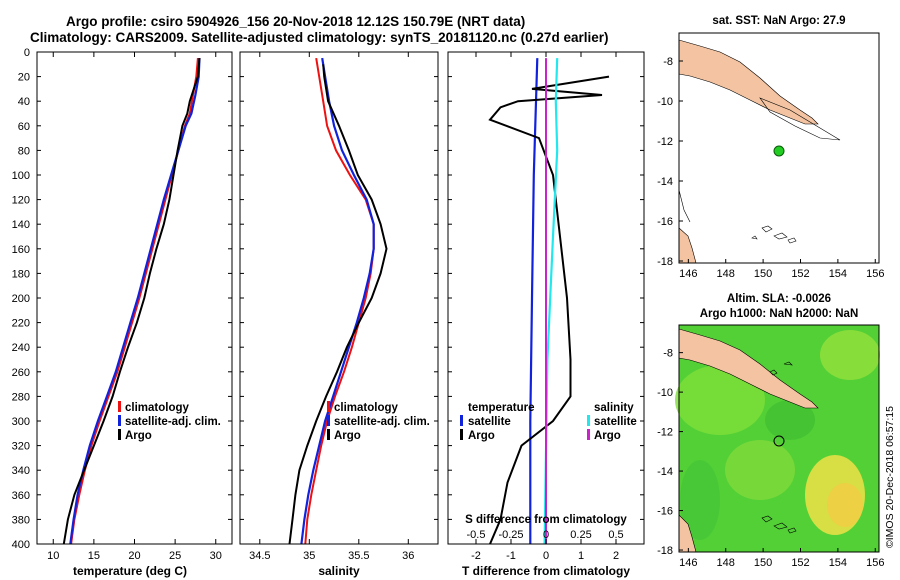 The width and height of the screenshot is (900, 580). What do you see at coordinates (668, 354) in the screenshot?
I see `sla-map-lat-tick-label: -8` at bounding box center [668, 354].